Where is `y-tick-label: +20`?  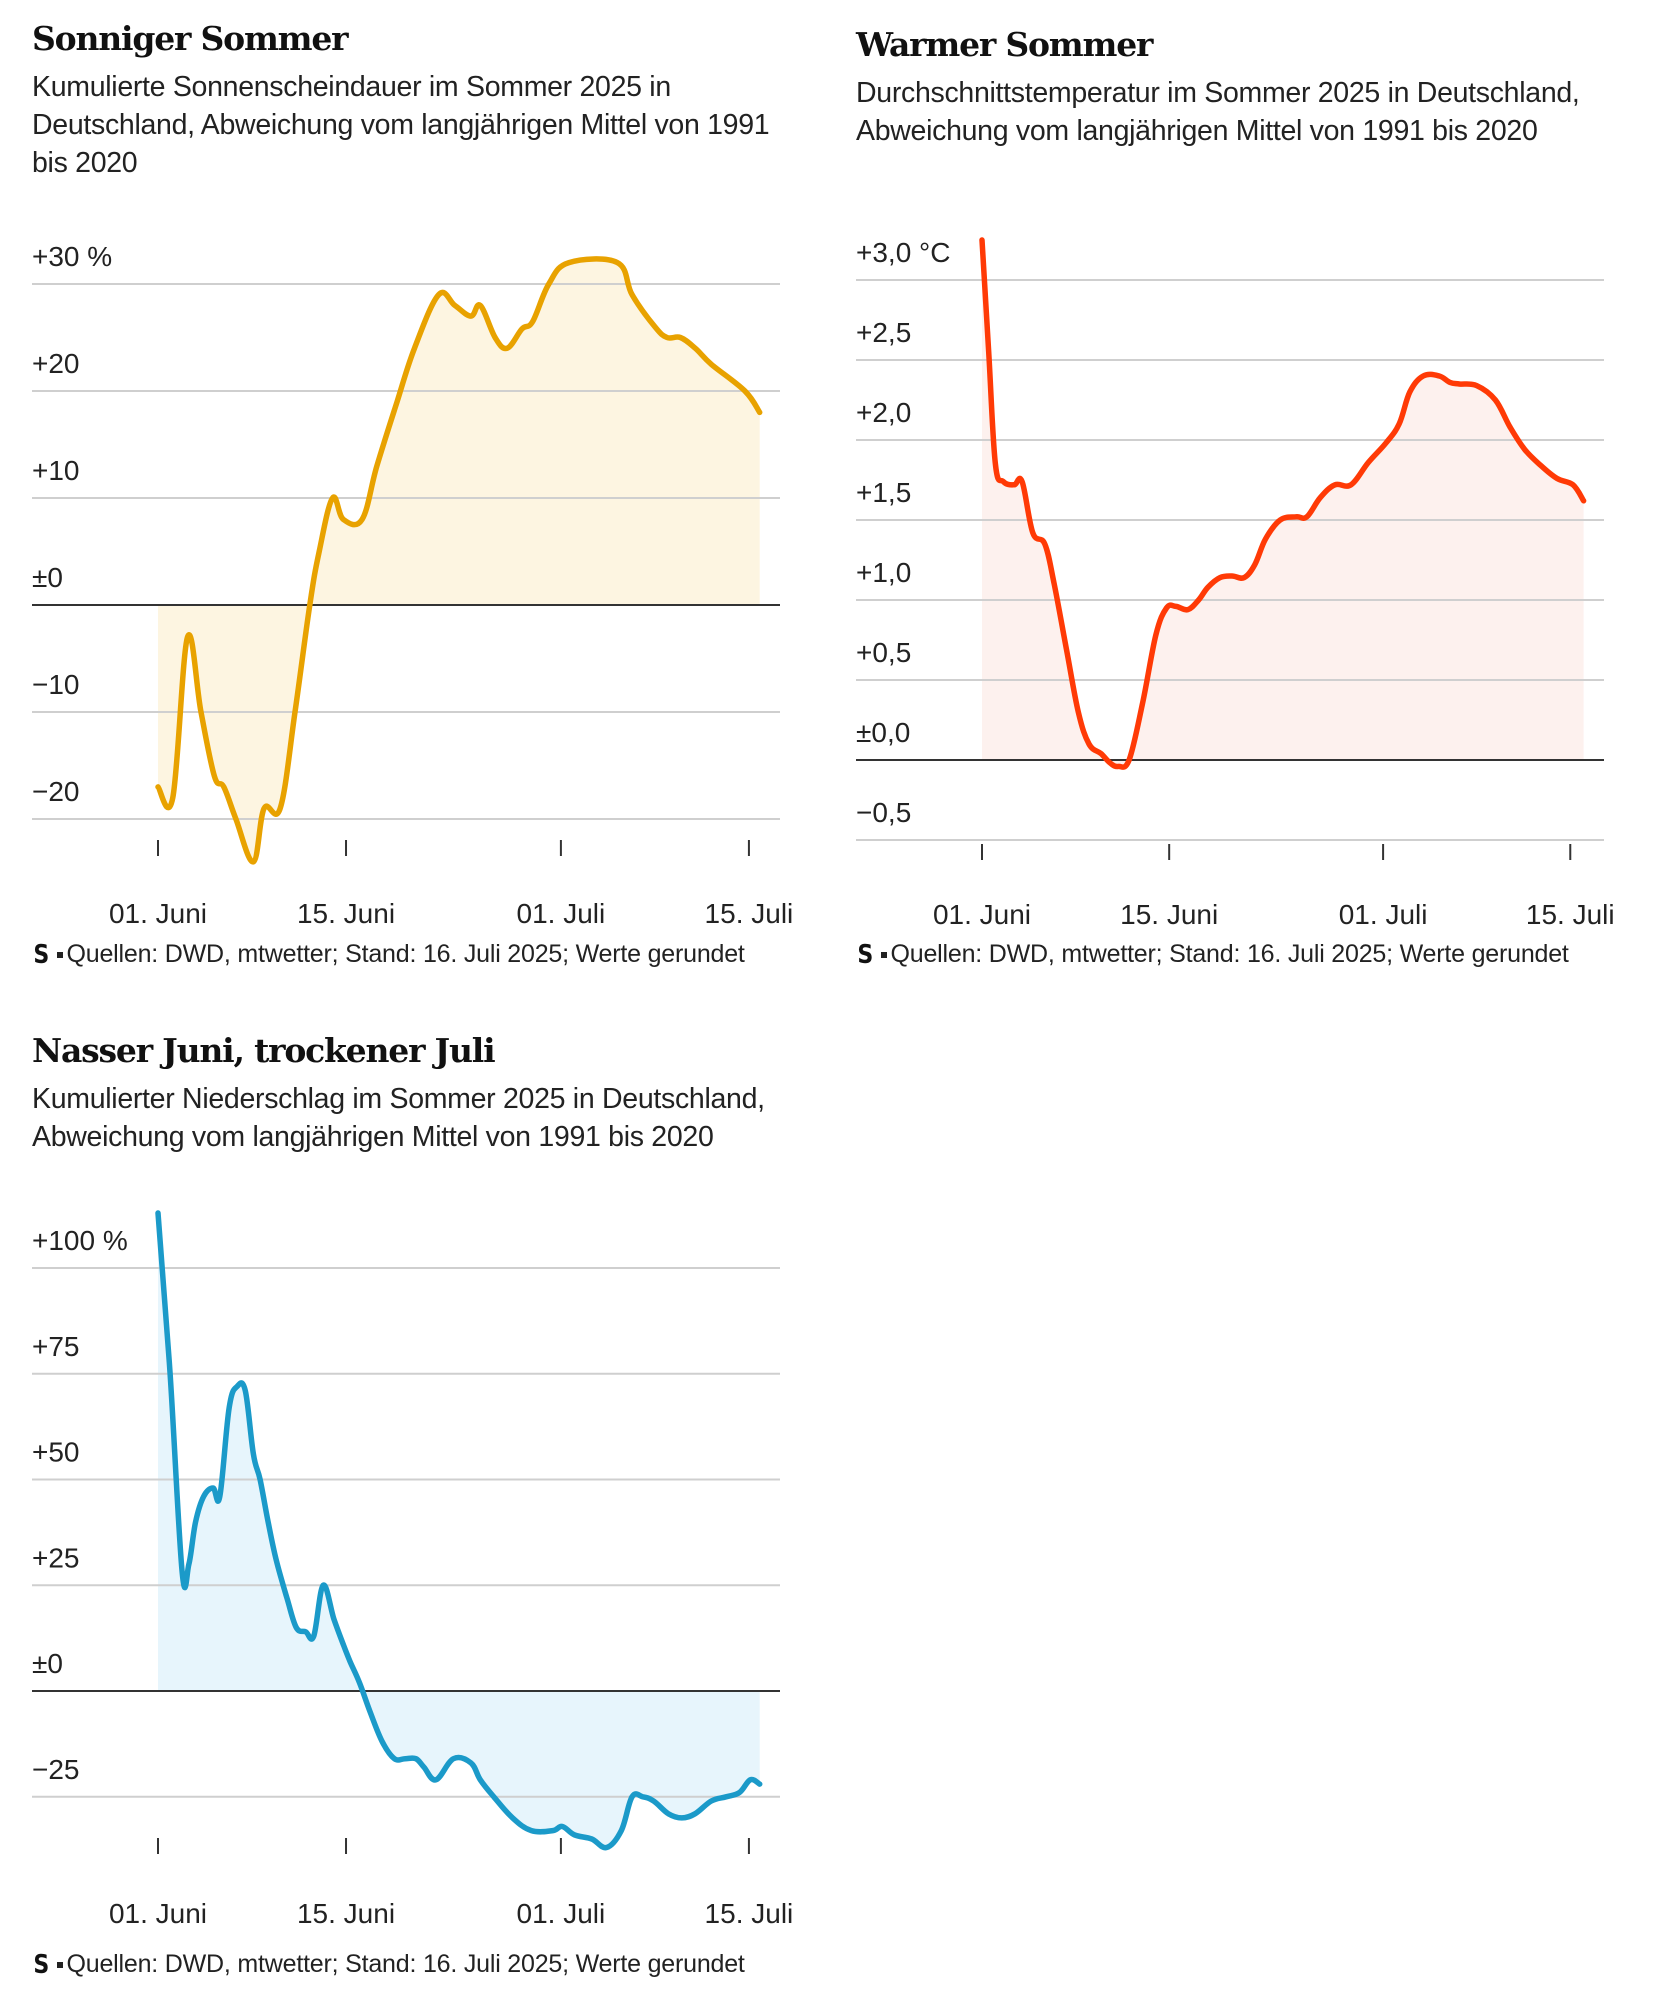 y-tick-label: +20 is located at coordinates (56, 363).